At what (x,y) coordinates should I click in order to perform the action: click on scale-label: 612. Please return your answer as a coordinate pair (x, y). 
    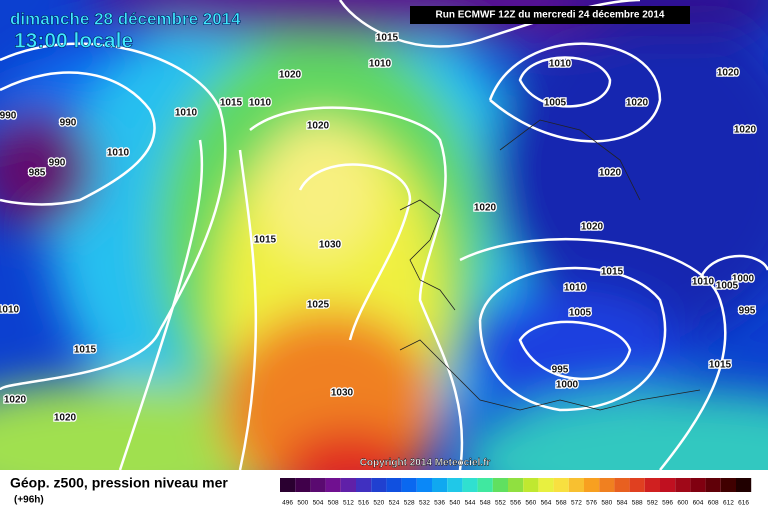
    Looking at the image, I should click on (728, 503).